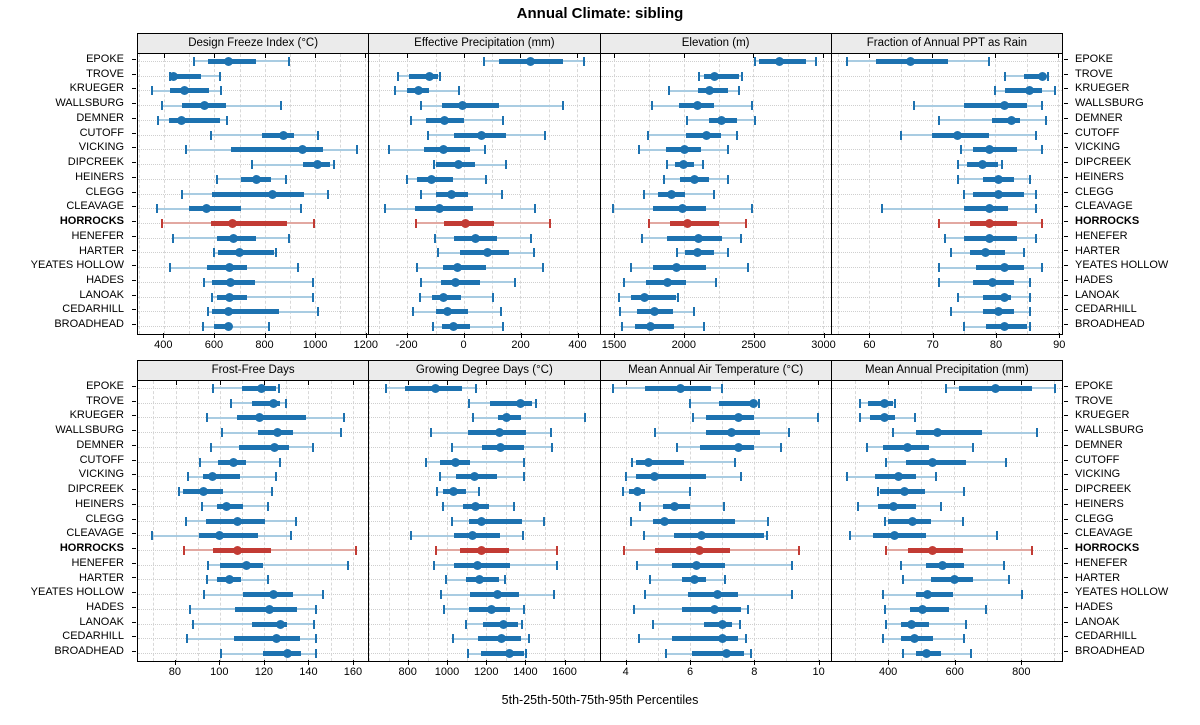 This screenshot has width=1200, height=725. What do you see at coordinates (996, 56) in the screenshot?
I see `top-tick-mark` at bounding box center [996, 56].